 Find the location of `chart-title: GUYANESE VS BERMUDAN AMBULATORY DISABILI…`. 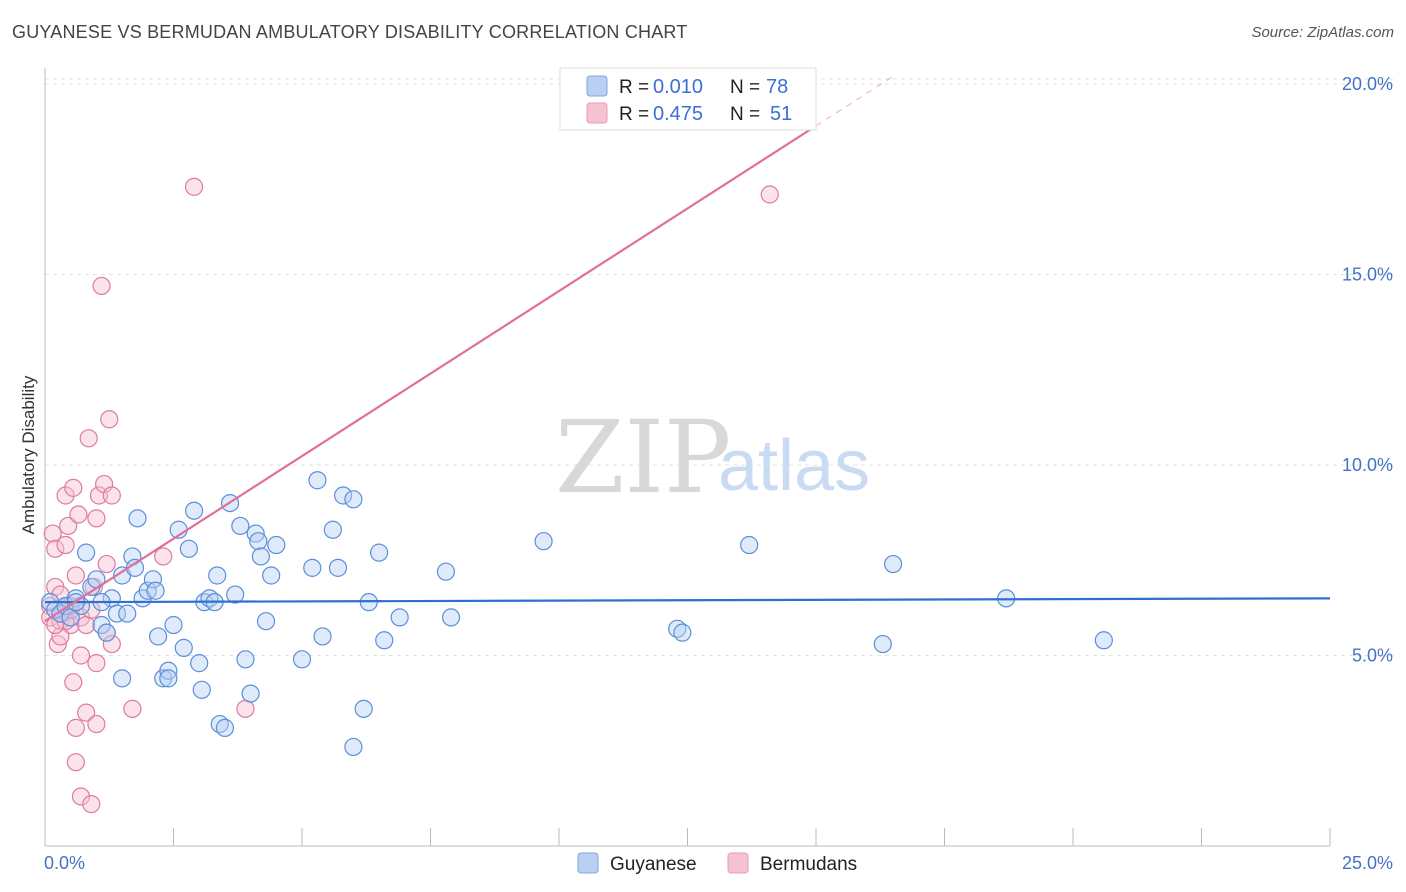

chart-title: GUYANESE VS BERMUDAN AMBULATORY DISABILI… is located at coordinates (350, 32).